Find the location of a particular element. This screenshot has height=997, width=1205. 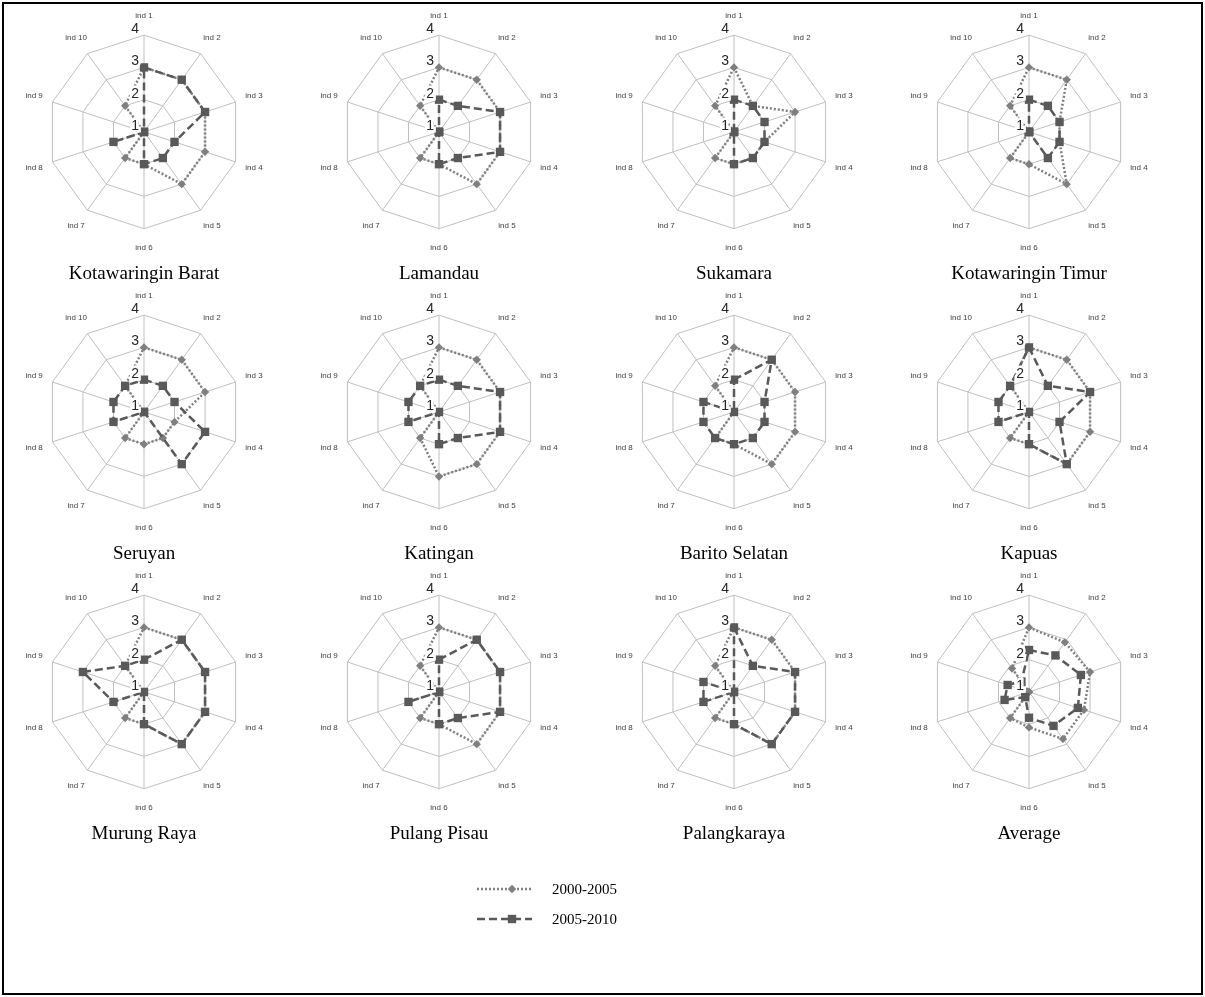

text: Kotawaringin Timur is located at coordinates (1029, 273).